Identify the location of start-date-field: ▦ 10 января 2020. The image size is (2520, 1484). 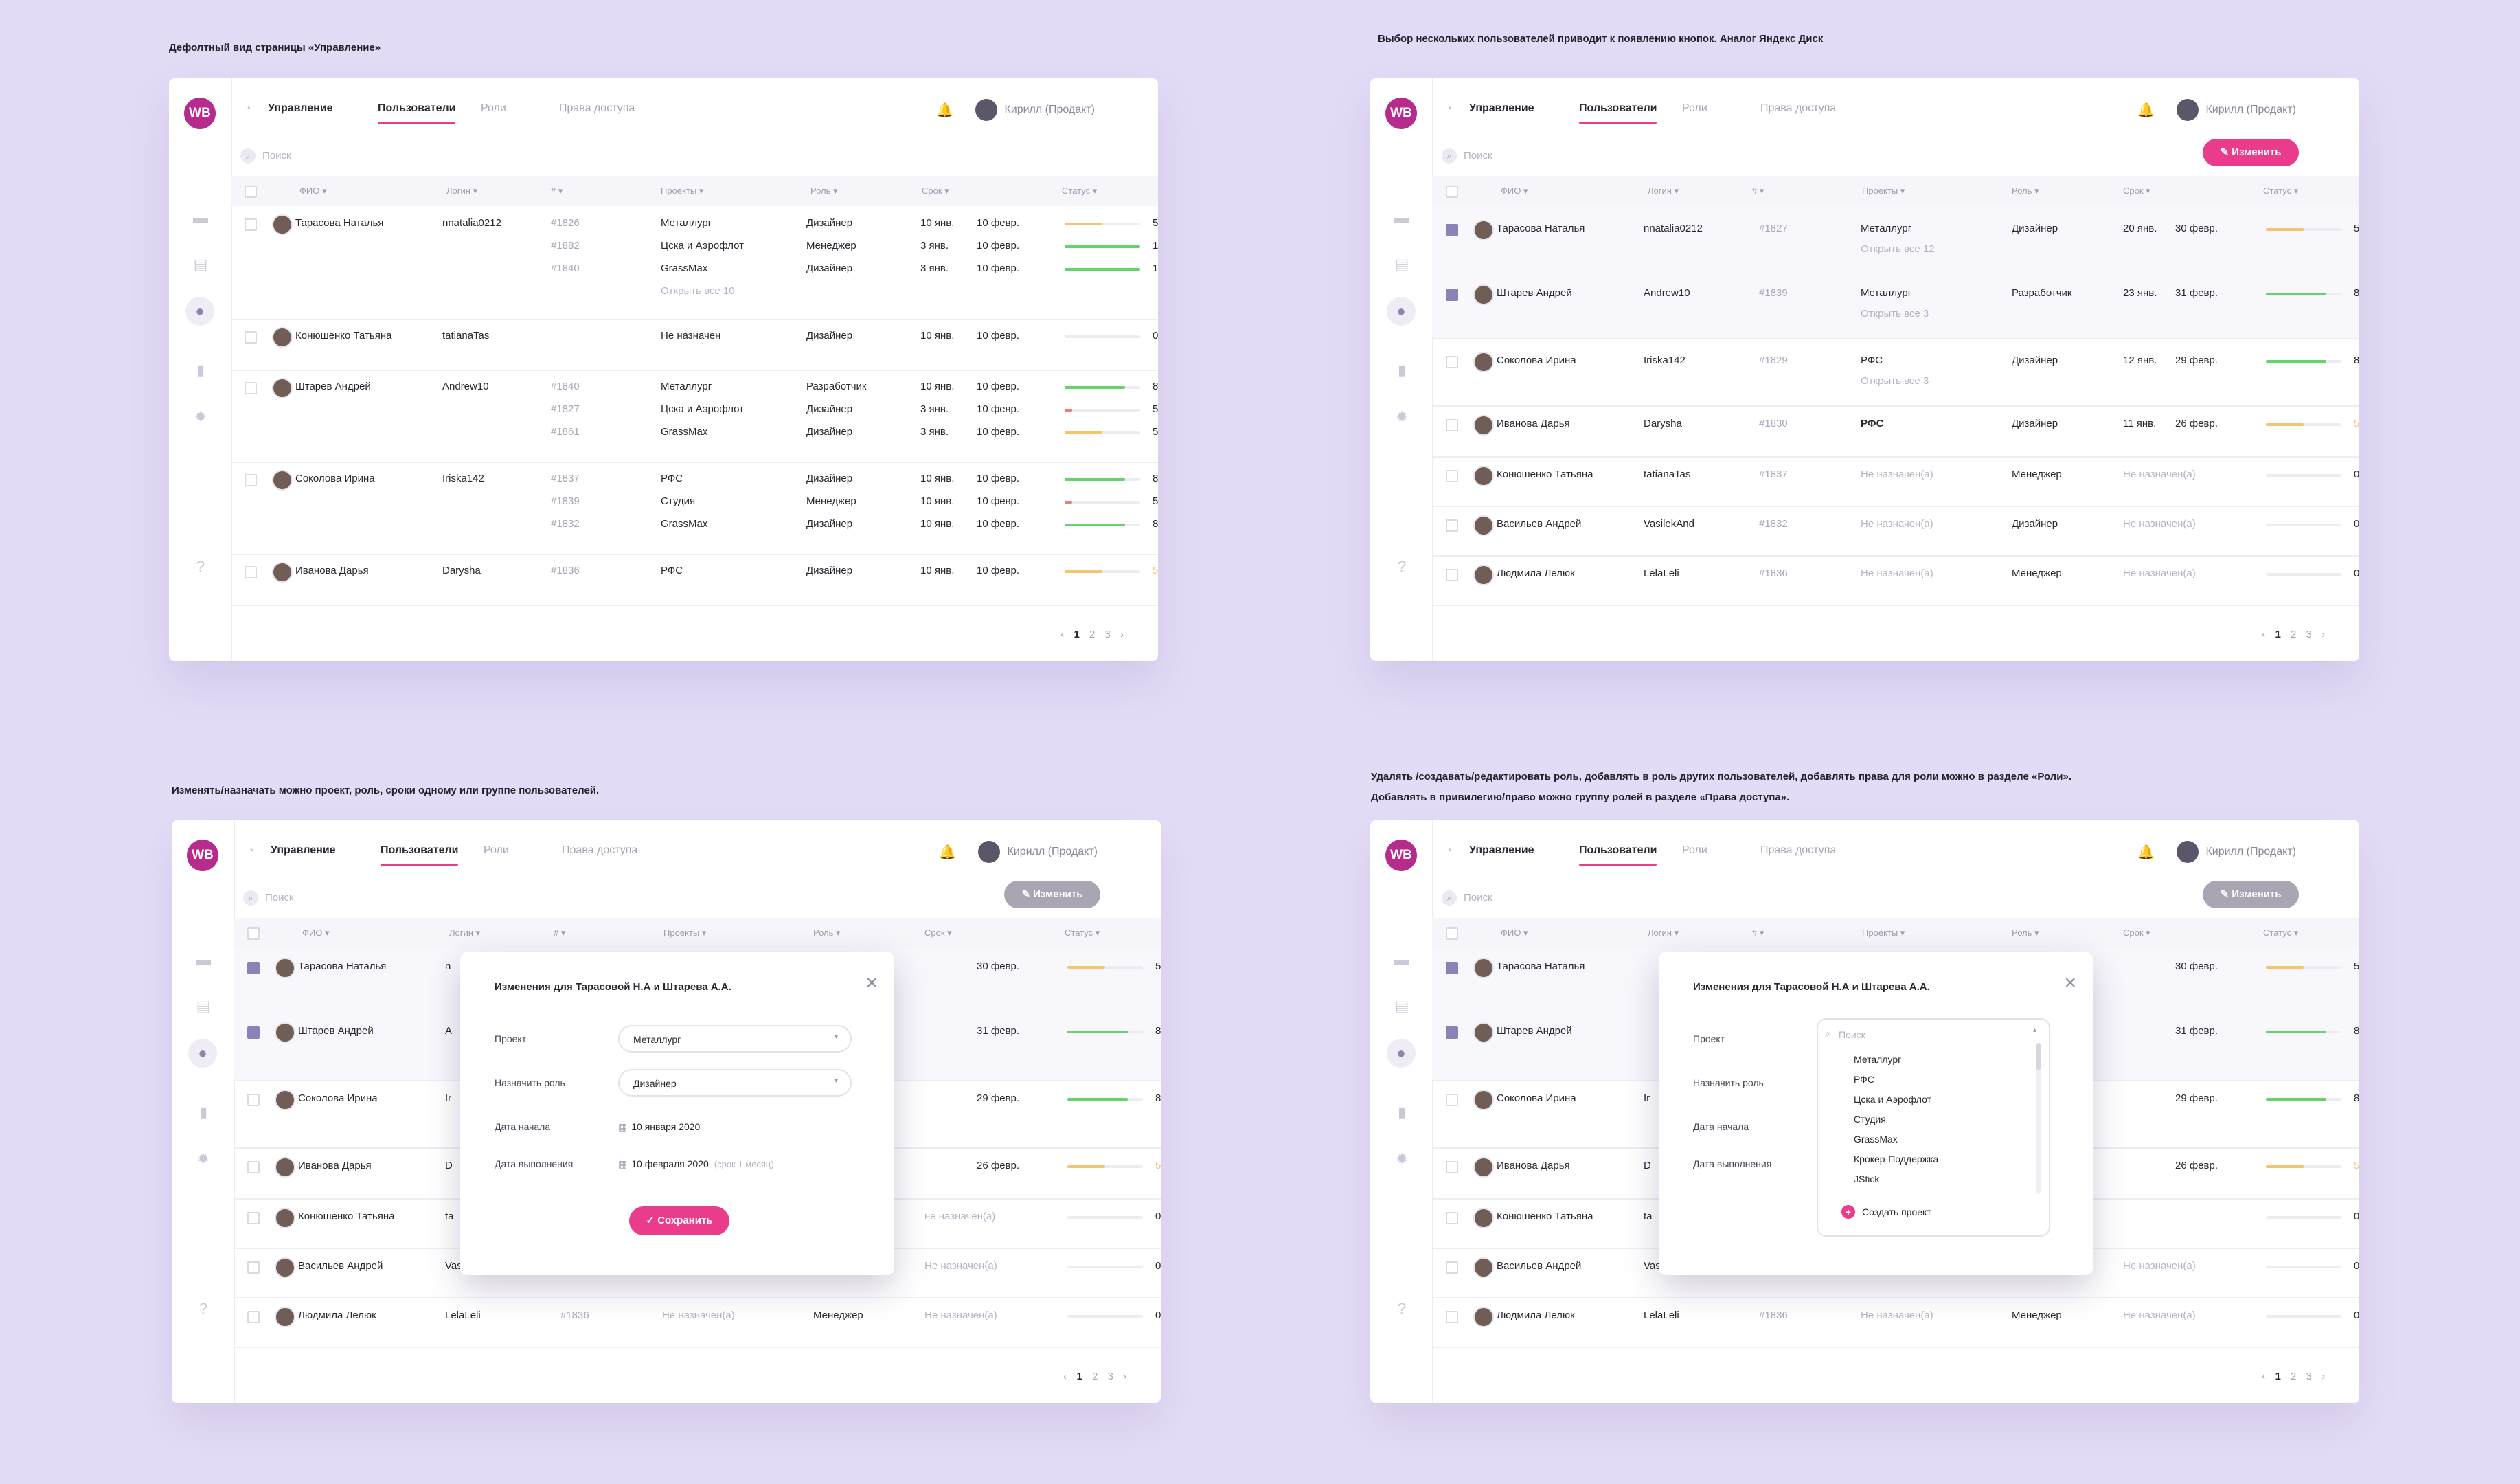
(659, 1127).